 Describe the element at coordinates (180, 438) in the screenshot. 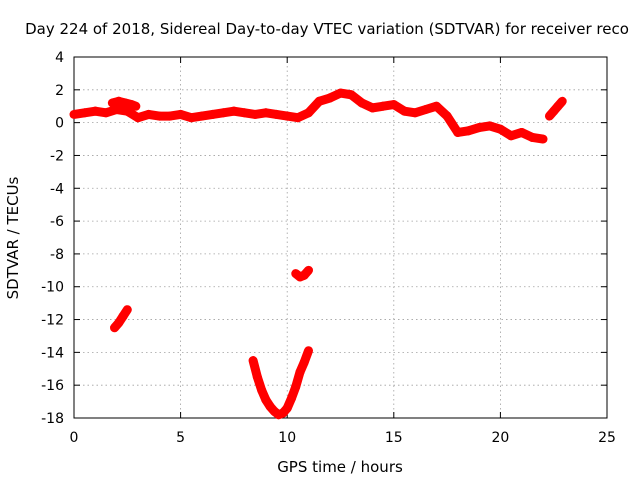

I see `x-tick-label: 5` at that location.